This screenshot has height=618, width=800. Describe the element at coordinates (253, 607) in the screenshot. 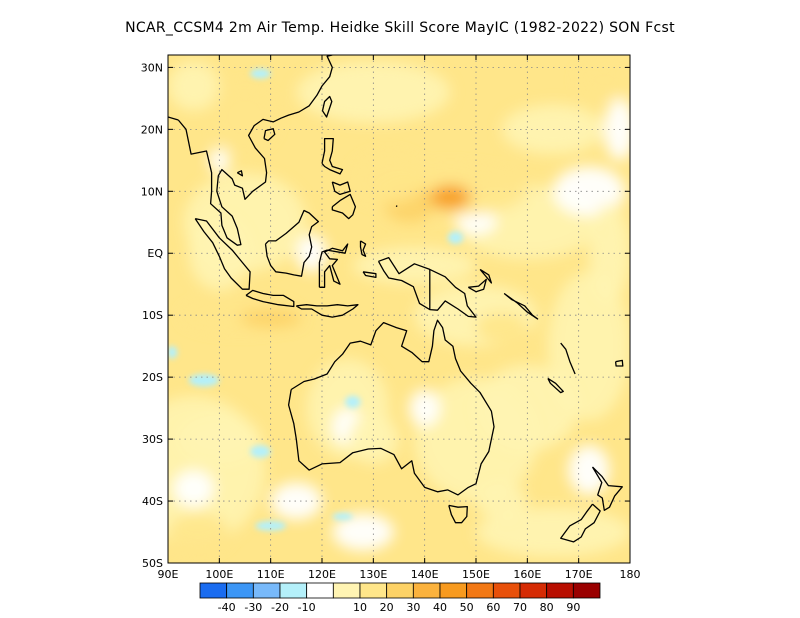

I see `colorbar-label: -30` at that location.